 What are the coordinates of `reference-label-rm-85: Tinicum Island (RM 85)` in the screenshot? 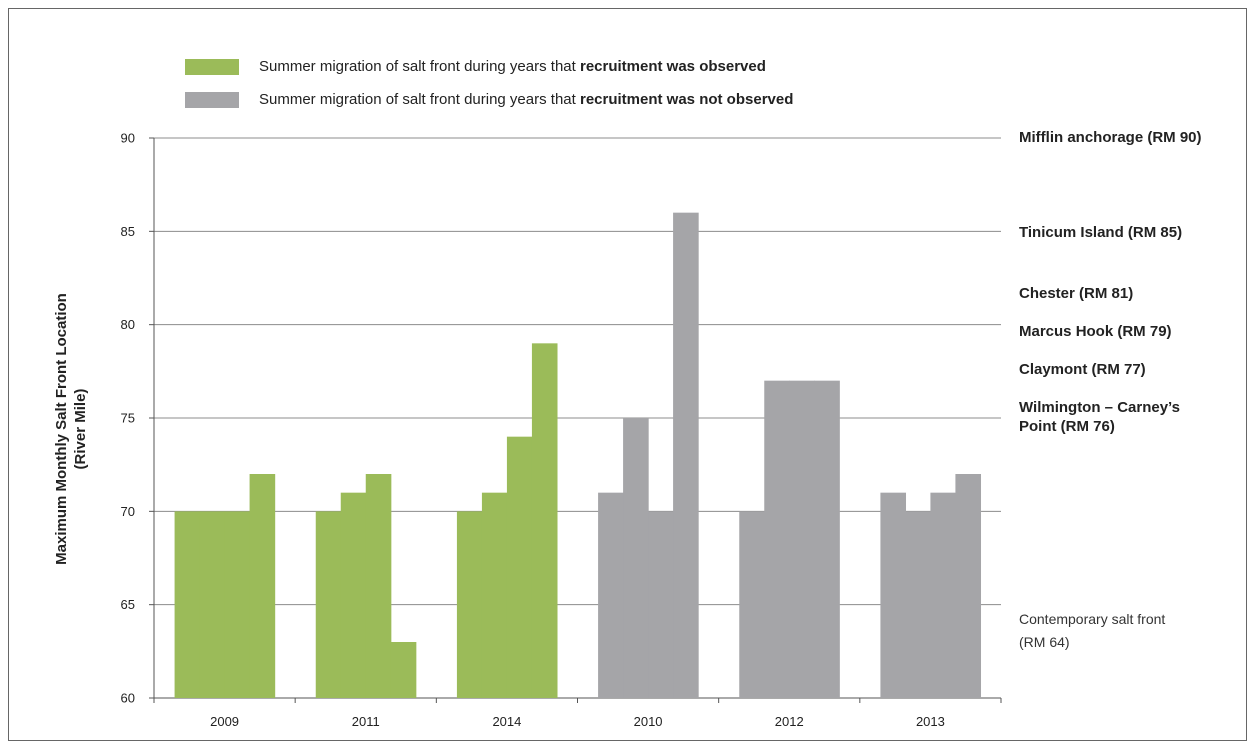 It's located at (1100, 232).